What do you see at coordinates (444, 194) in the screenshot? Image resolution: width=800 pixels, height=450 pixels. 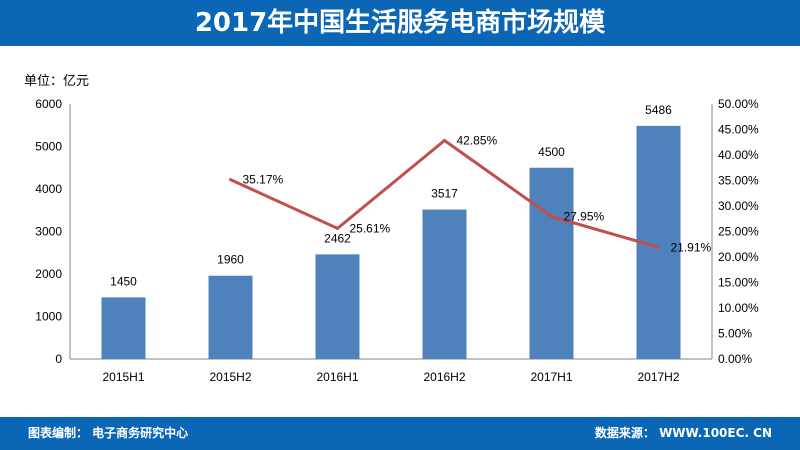 I see `bar-value-label: 3517` at bounding box center [444, 194].